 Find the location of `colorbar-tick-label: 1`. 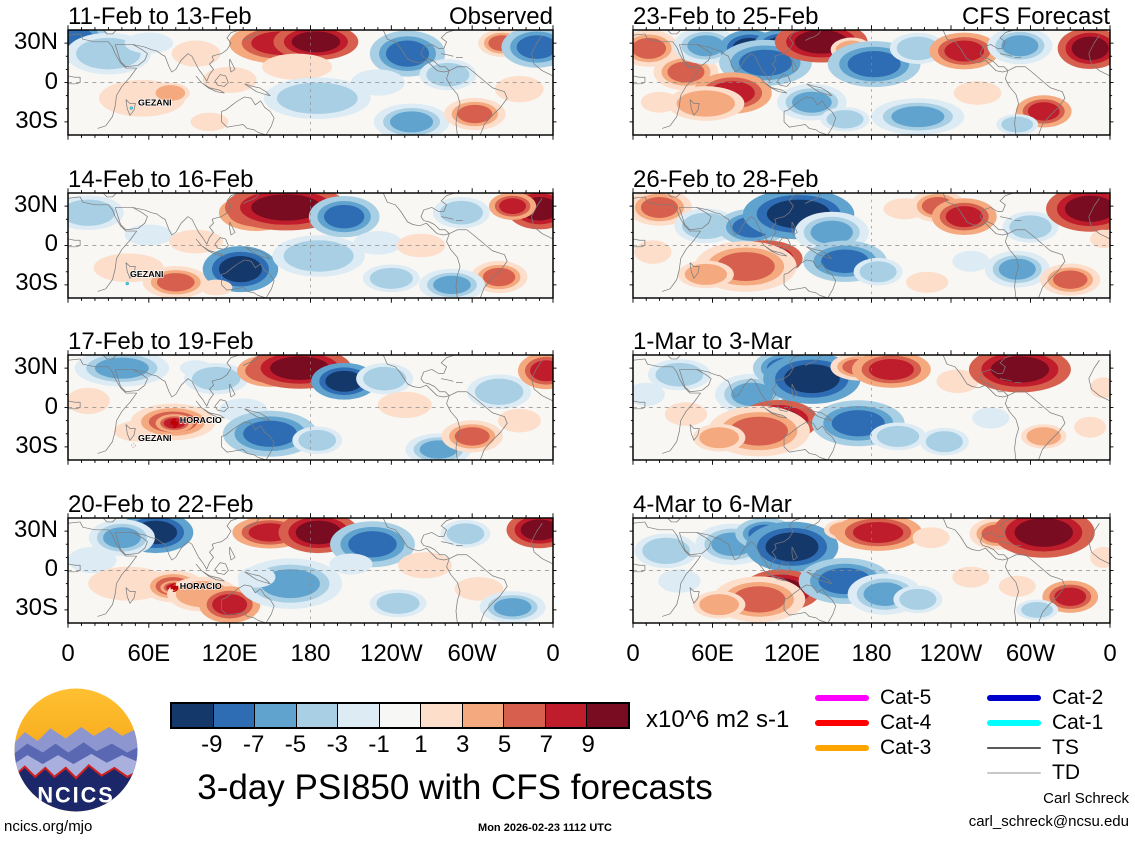

colorbar-tick-label: 1 is located at coordinates (421, 744).